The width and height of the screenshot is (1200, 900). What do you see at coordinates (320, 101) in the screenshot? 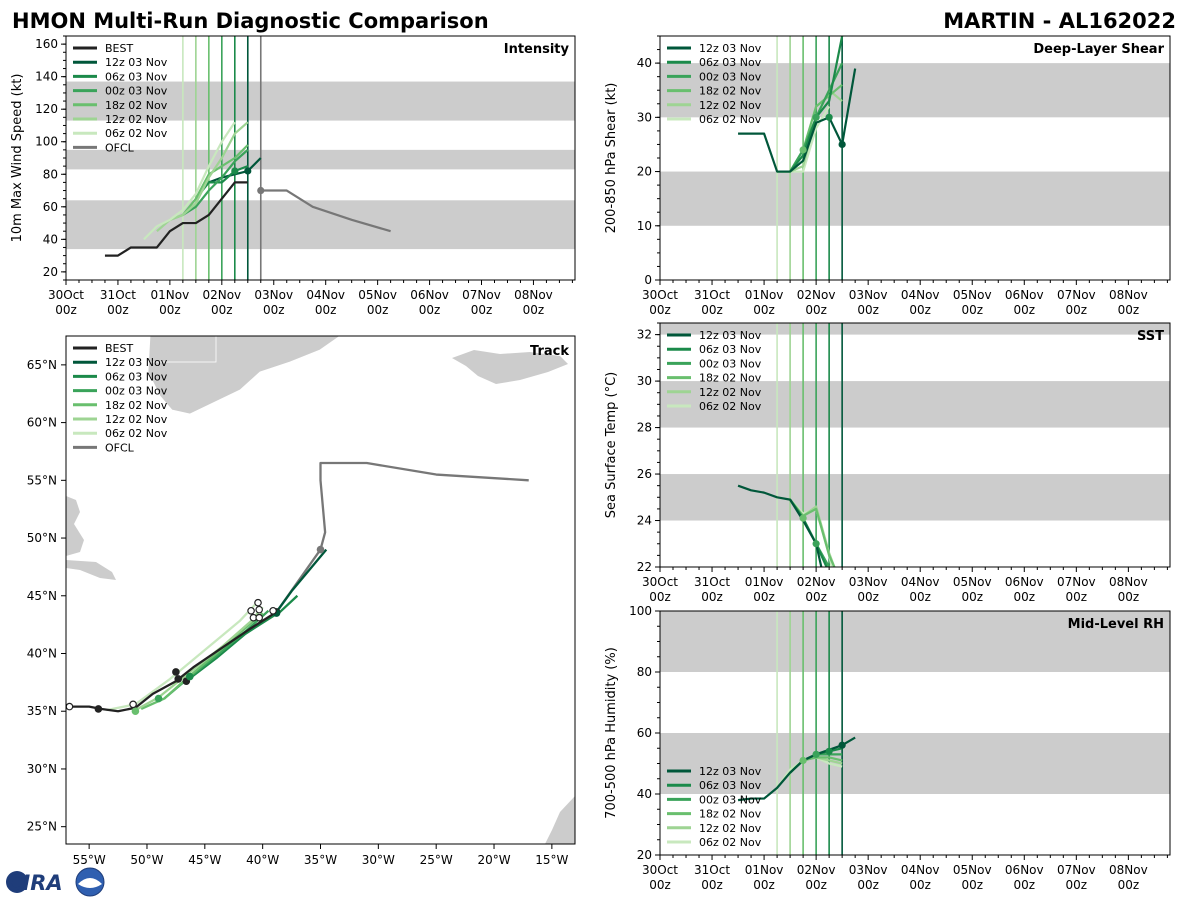
I see `intensity-shaded-band` at bounding box center [320, 101].